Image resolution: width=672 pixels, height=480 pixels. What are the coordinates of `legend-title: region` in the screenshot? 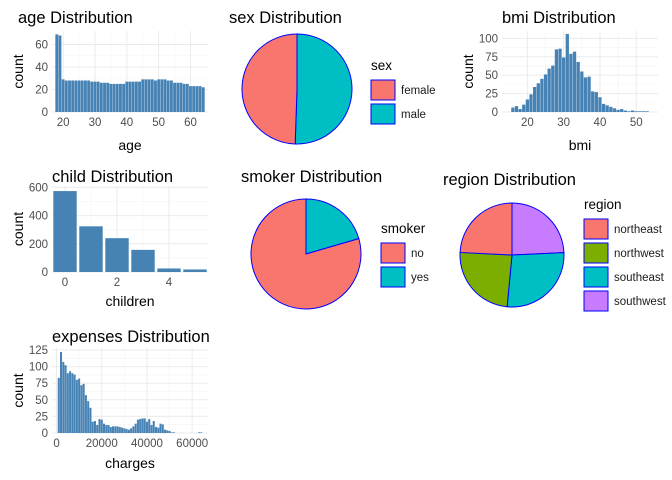 It's located at (603, 204).